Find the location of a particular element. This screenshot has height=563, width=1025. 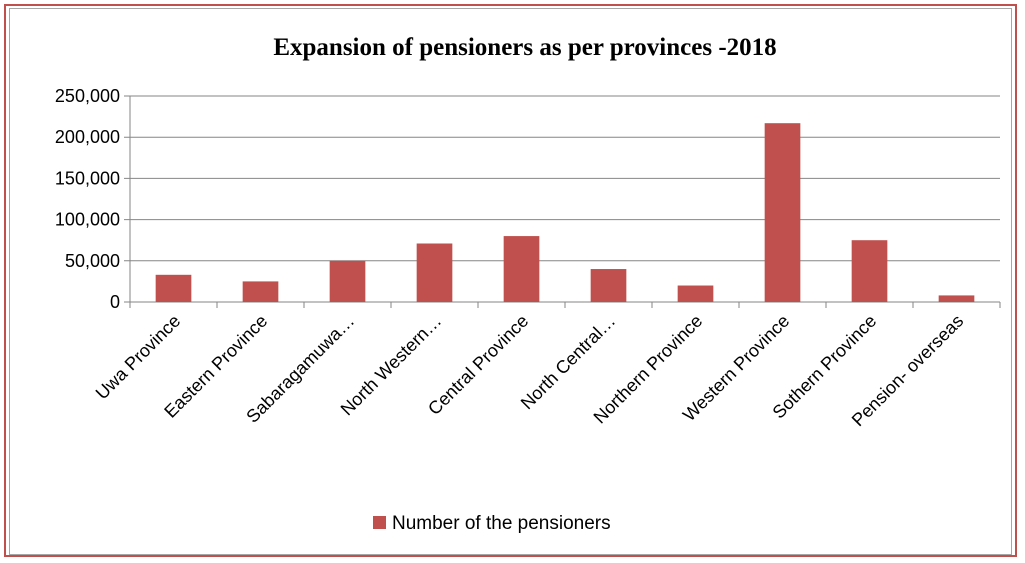

x-tick-label: Uwa Province is located at coordinates (138, 357).